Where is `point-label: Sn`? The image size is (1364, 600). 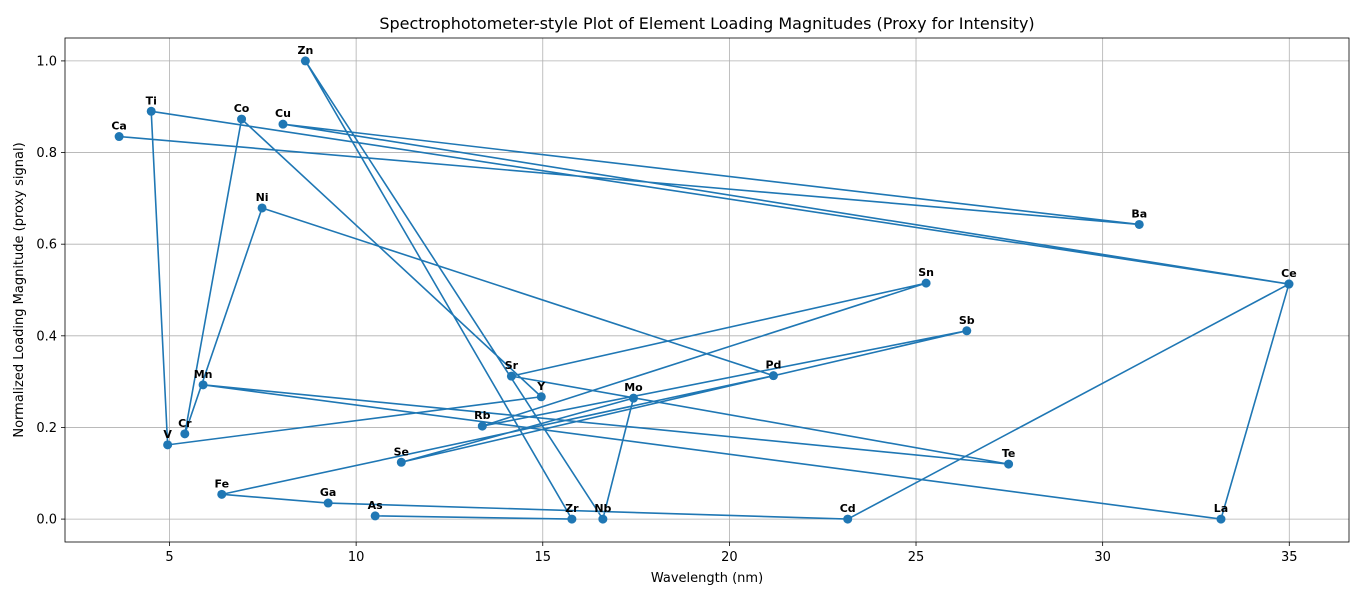
point-label: Sn is located at coordinates (926, 272).